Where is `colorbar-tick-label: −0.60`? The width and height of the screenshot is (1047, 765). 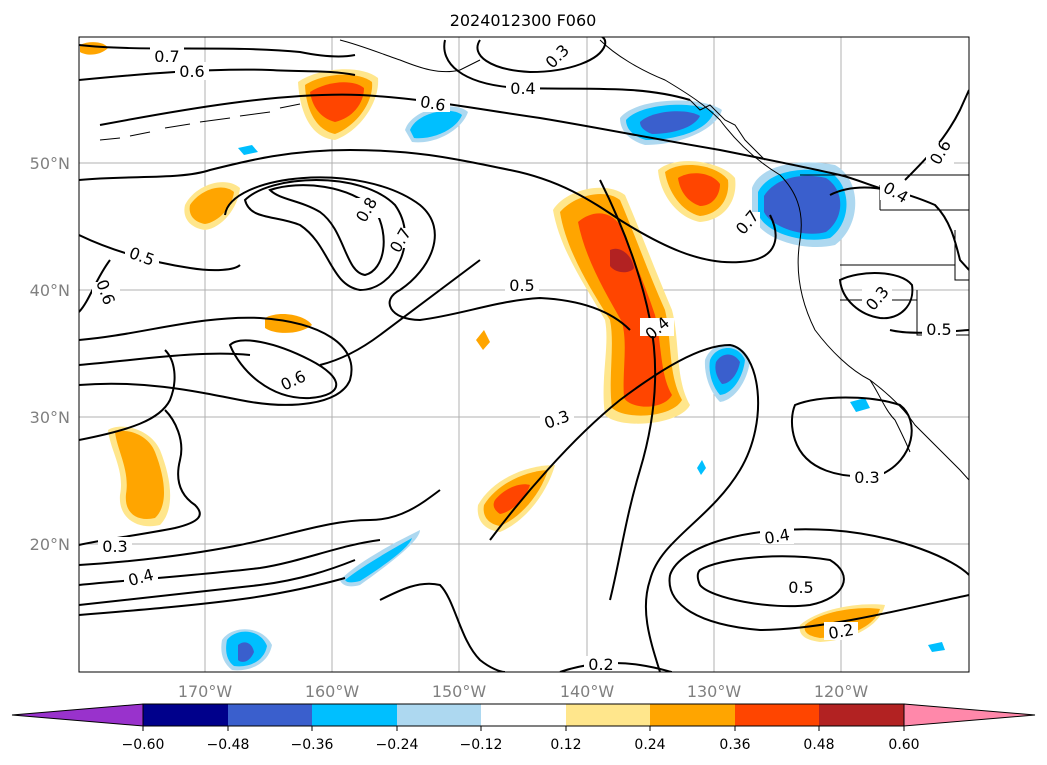 colorbar-tick-label: −0.60 is located at coordinates (143, 745).